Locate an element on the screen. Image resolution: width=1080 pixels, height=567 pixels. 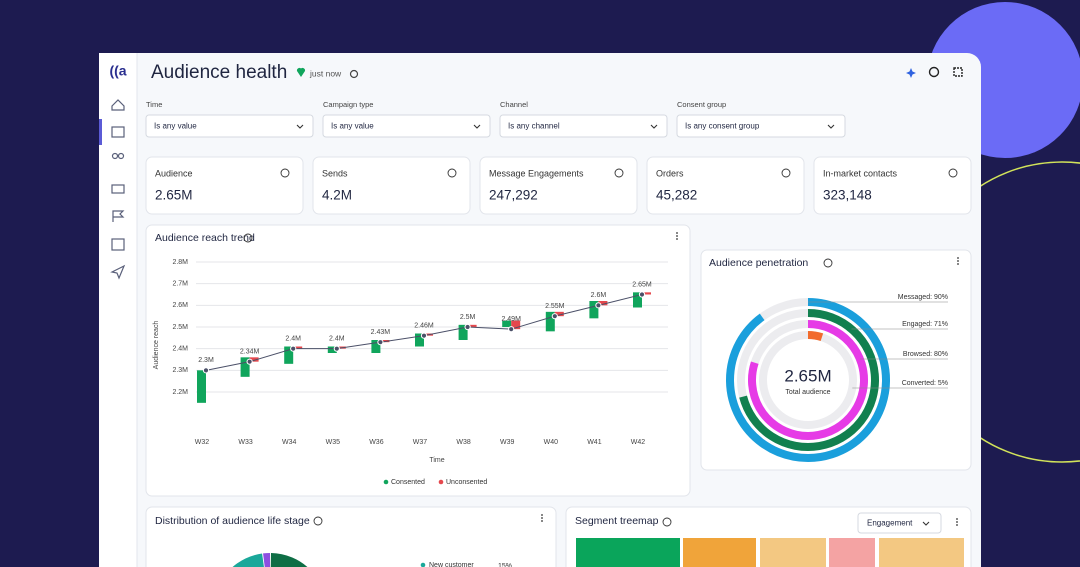
page-title: Audience health is located at coordinates (219, 72).